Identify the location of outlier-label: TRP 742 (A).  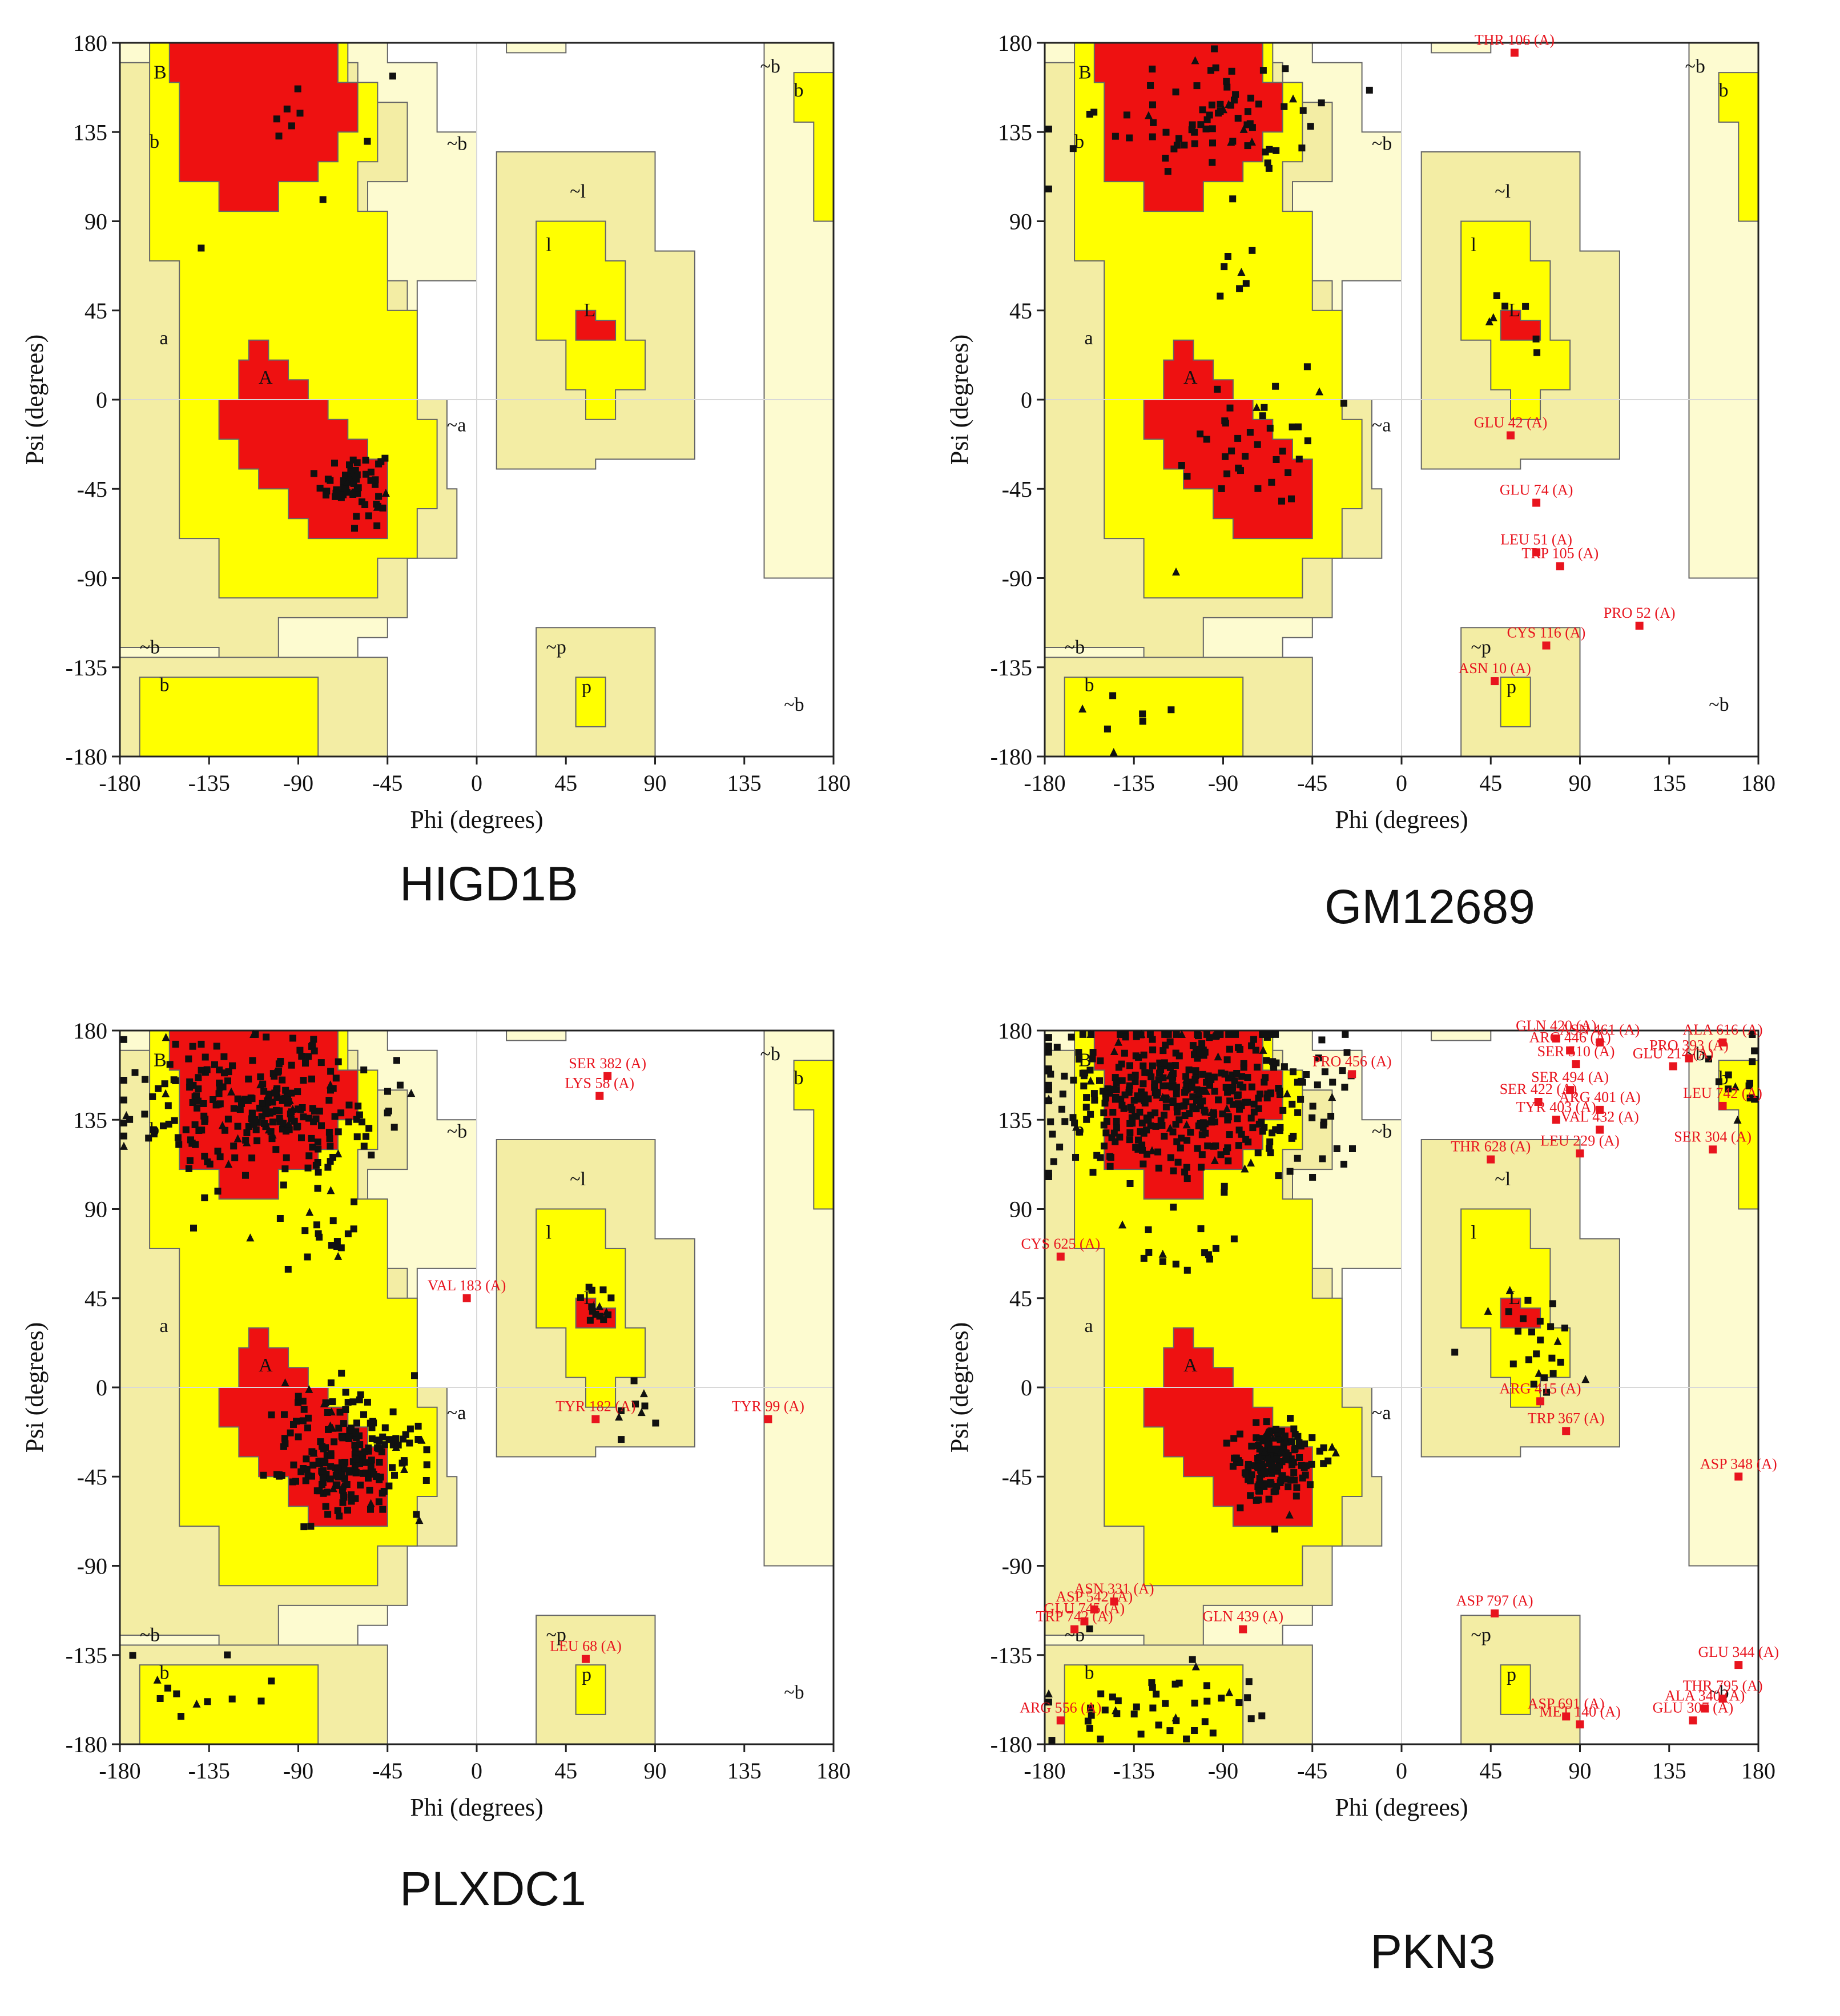
(1074, 1616).